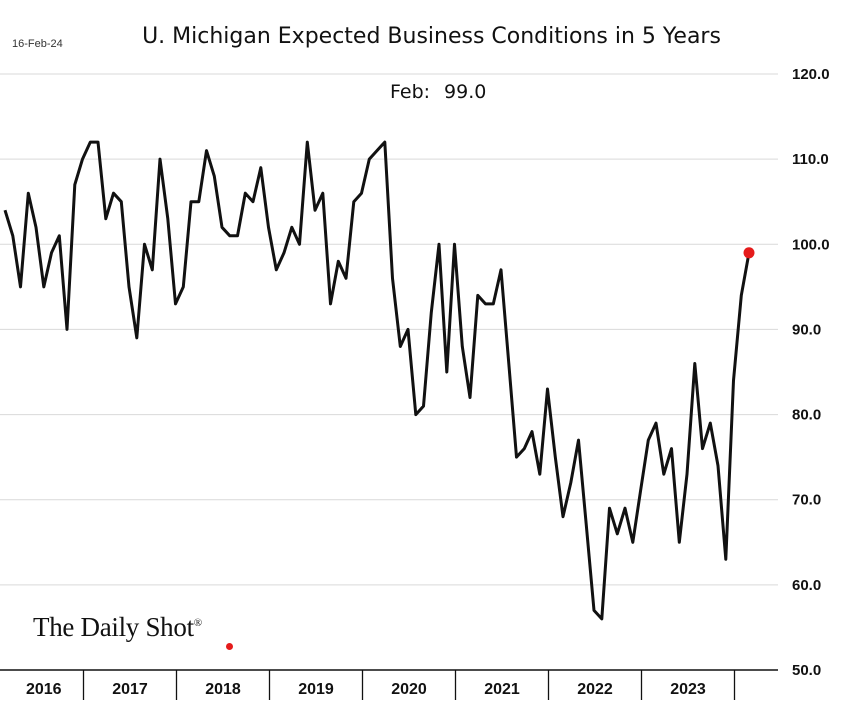 The width and height of the screenshot is (863, 713). I want to click on latest-value-annotation: Feb: 99.0, so click(438, 92).